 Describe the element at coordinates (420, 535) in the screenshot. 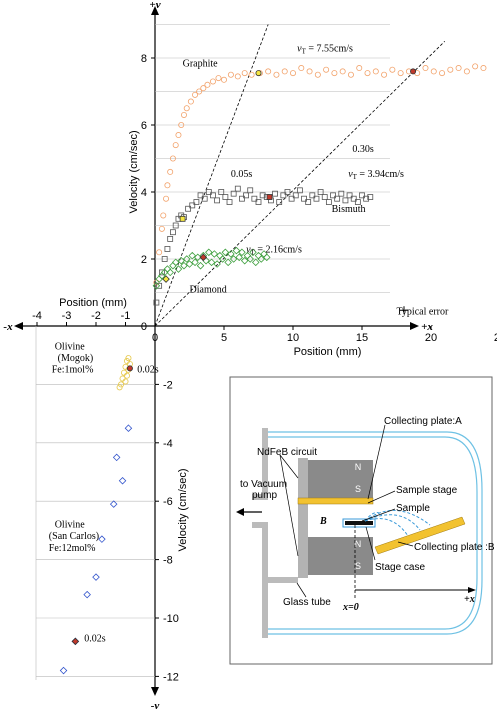

I see `collecting-plate-b` at that location.